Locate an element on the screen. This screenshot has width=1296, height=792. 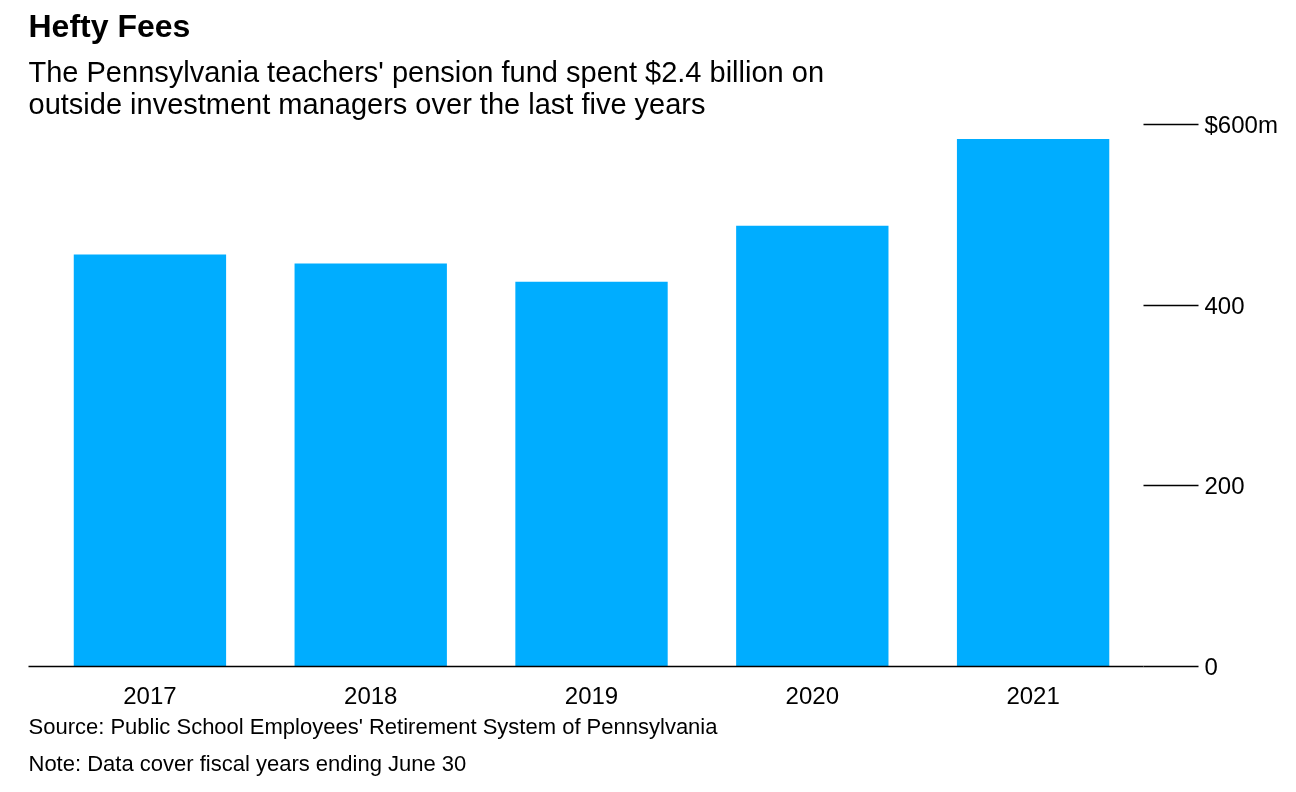
y-tick-label: $600m is located at coordinates (1241, 124).